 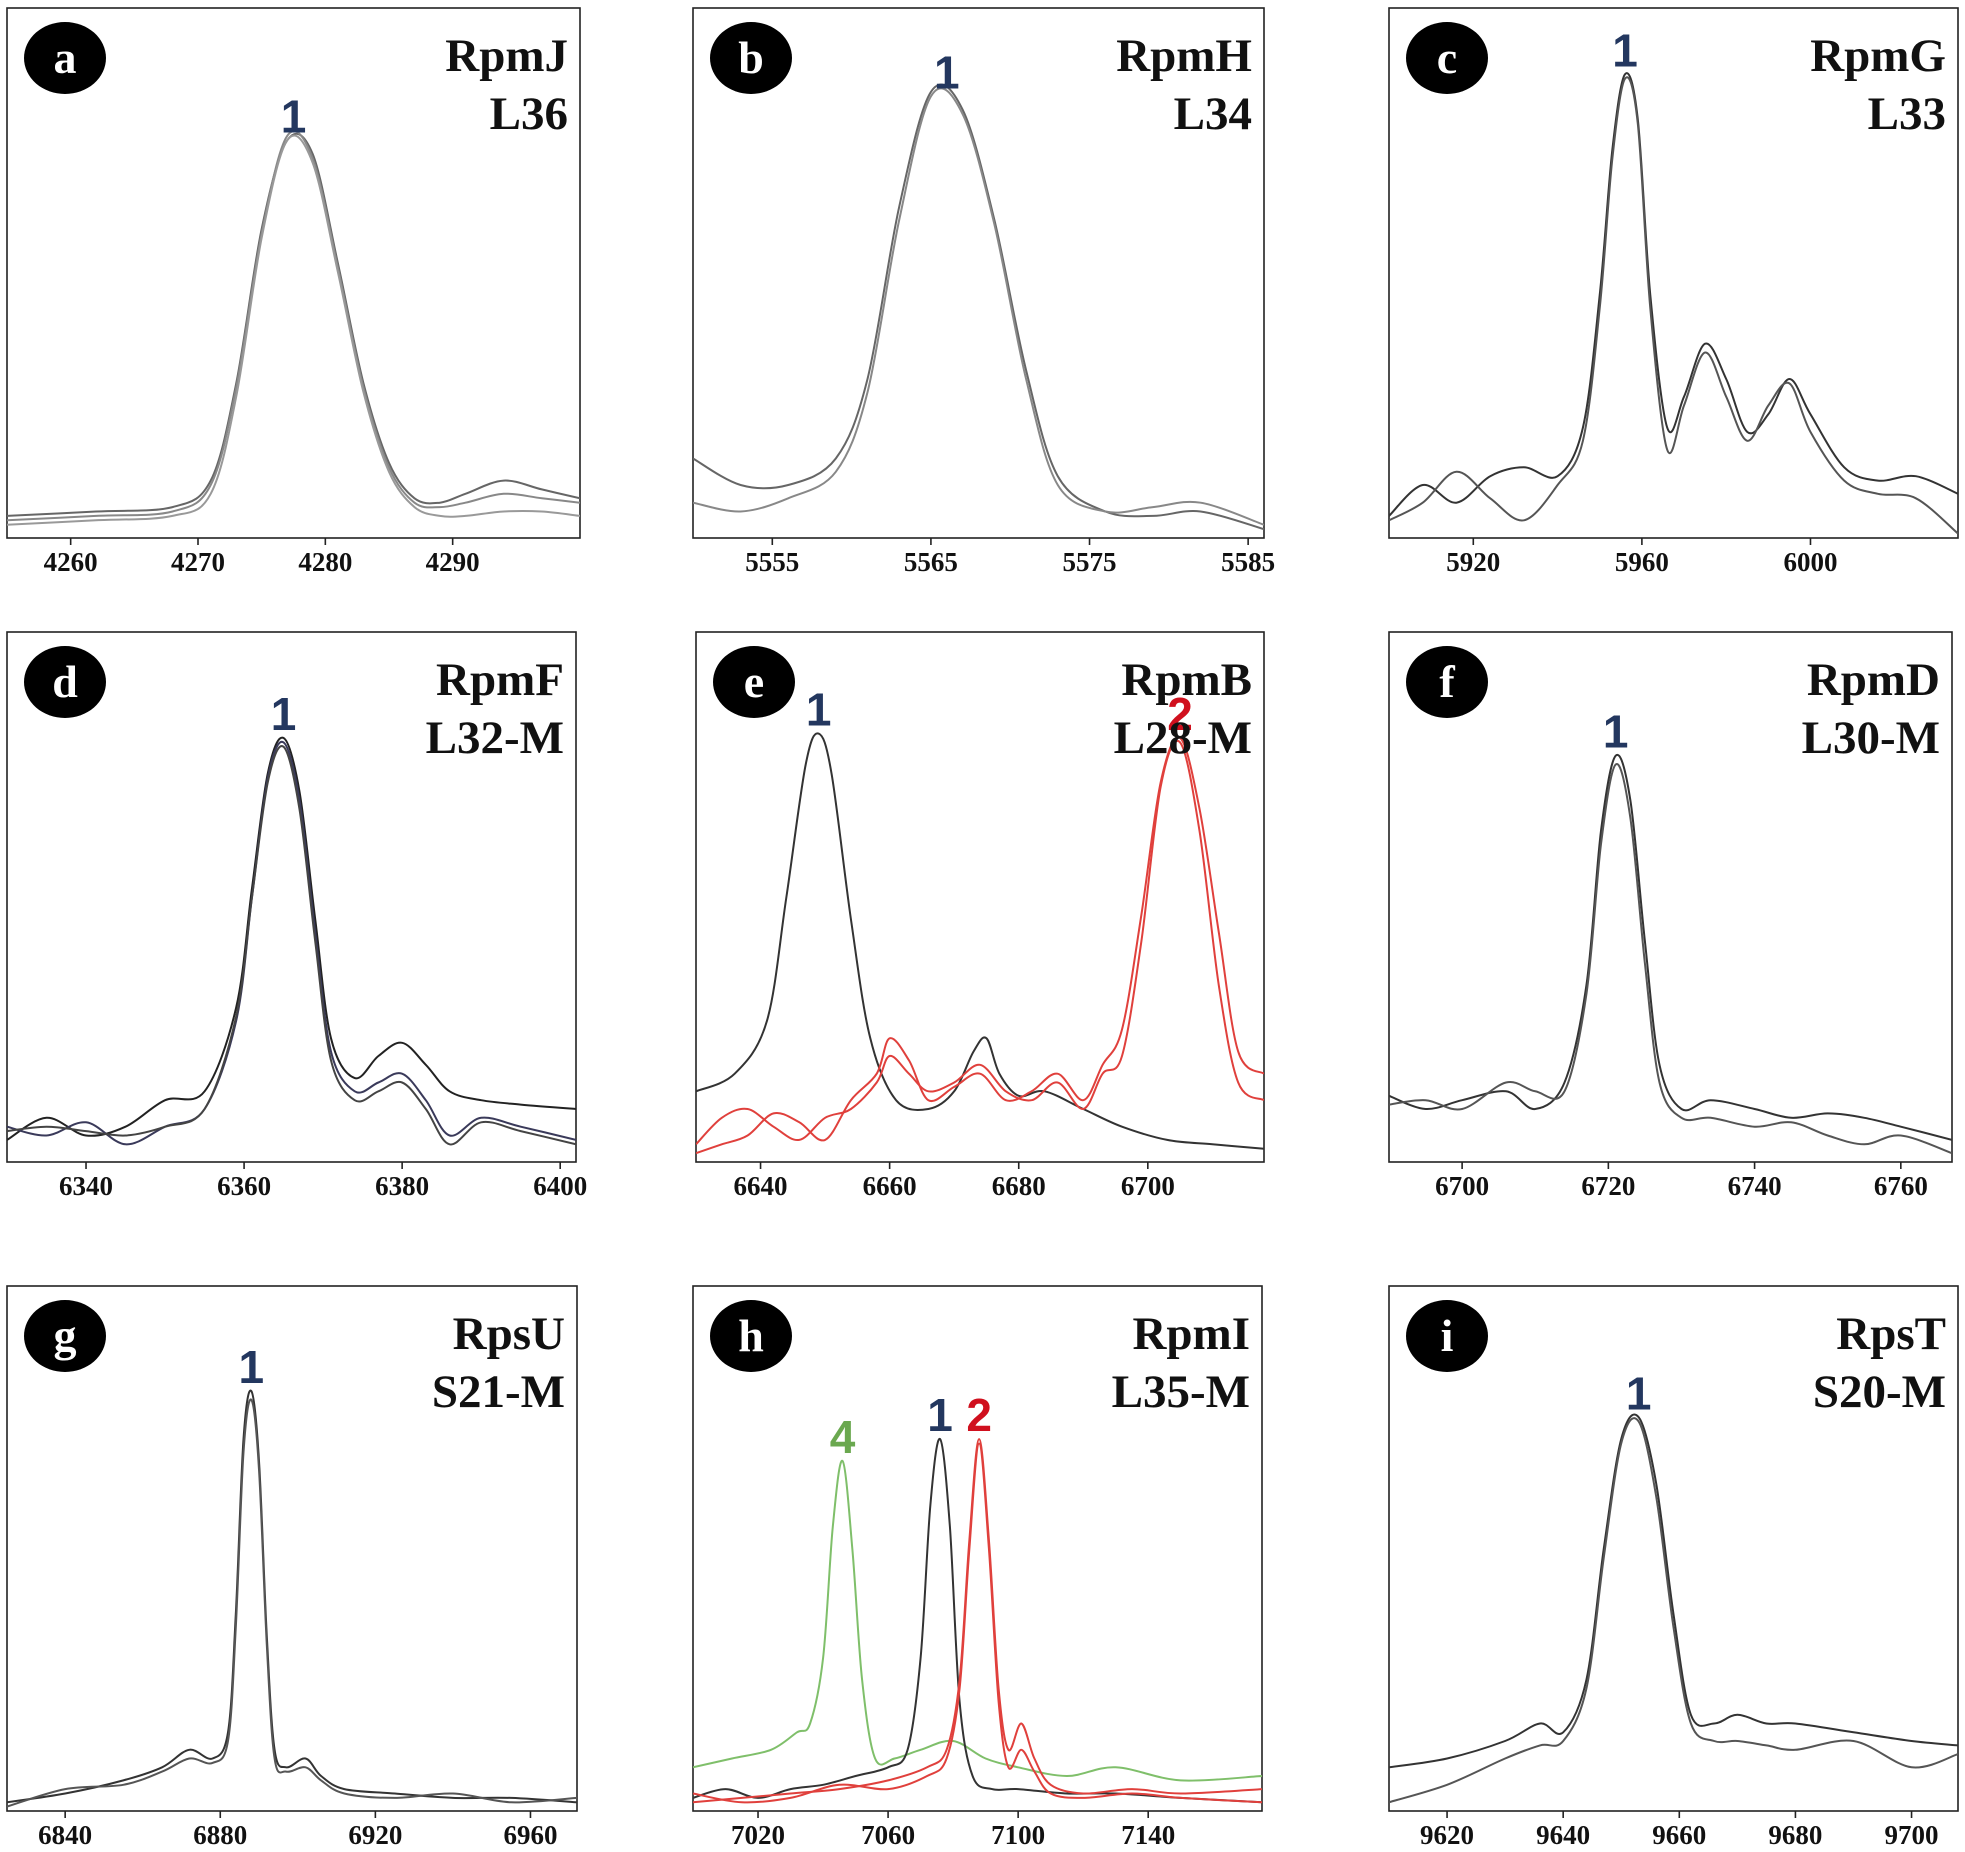 I want to click on x-tick-label: 6760, so click(x=1901, y=1186).